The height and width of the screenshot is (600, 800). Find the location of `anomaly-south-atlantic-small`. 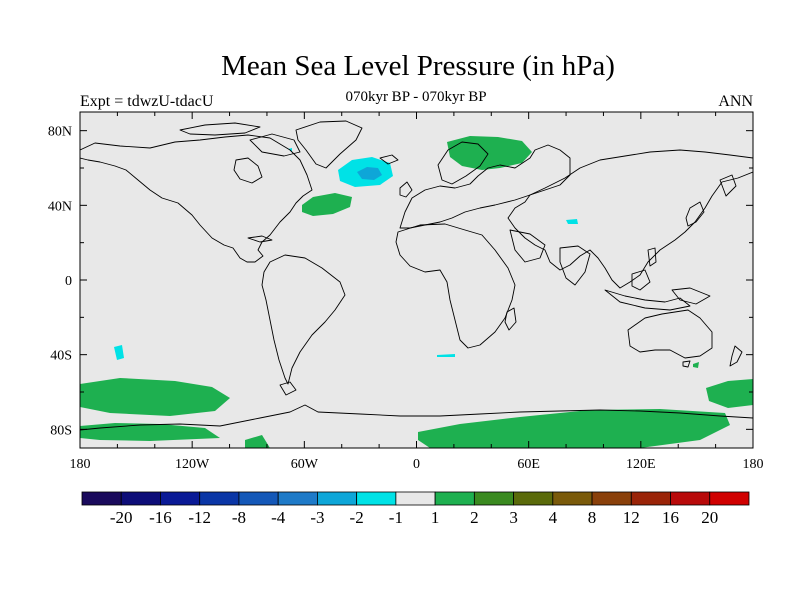

anomaly-south-atlantic-small is located at coordinates (446, 355).